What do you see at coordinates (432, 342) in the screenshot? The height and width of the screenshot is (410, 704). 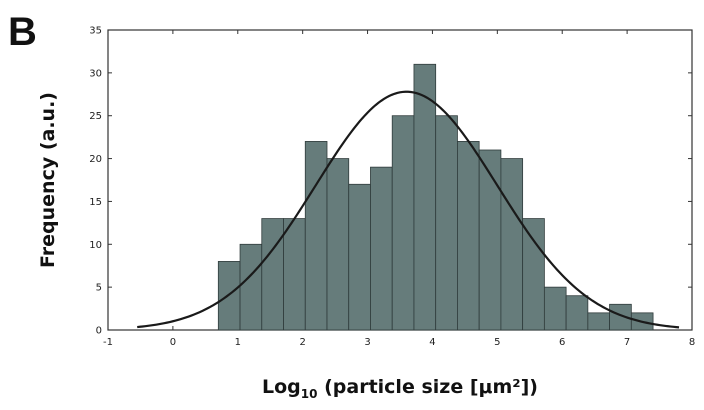 I see `x-tick-label: 4` at bounding box center [432, 342].